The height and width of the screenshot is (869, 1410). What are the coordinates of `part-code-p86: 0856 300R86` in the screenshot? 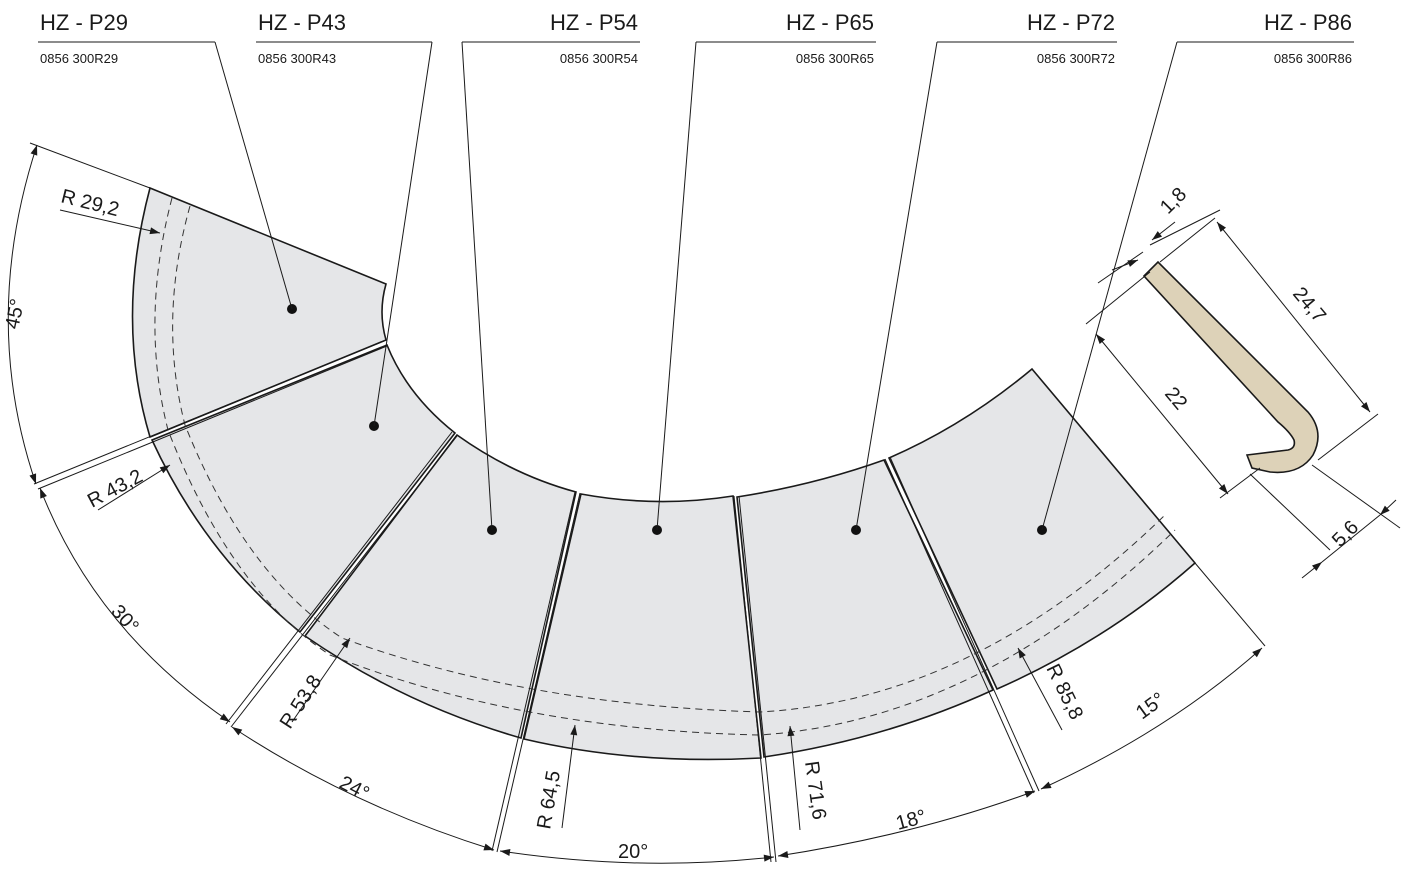 It's located at (1313, 58).